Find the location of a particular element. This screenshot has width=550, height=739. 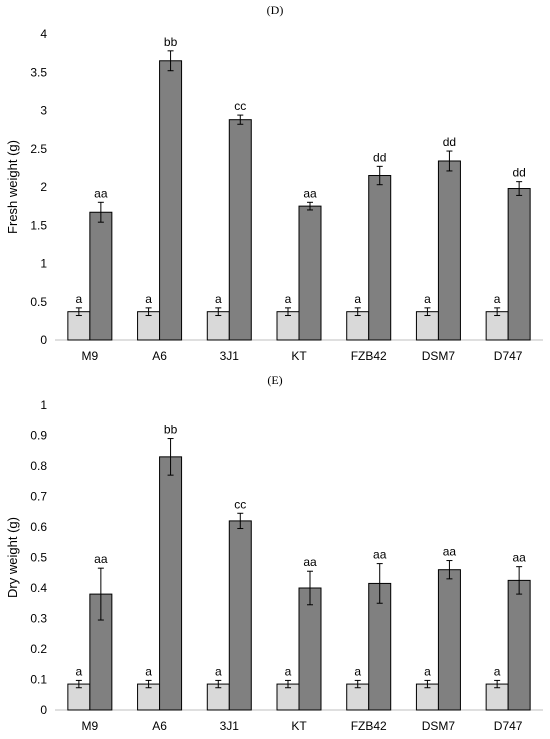

y-tick-label: 2.5 is located at coordinates (38, 149).